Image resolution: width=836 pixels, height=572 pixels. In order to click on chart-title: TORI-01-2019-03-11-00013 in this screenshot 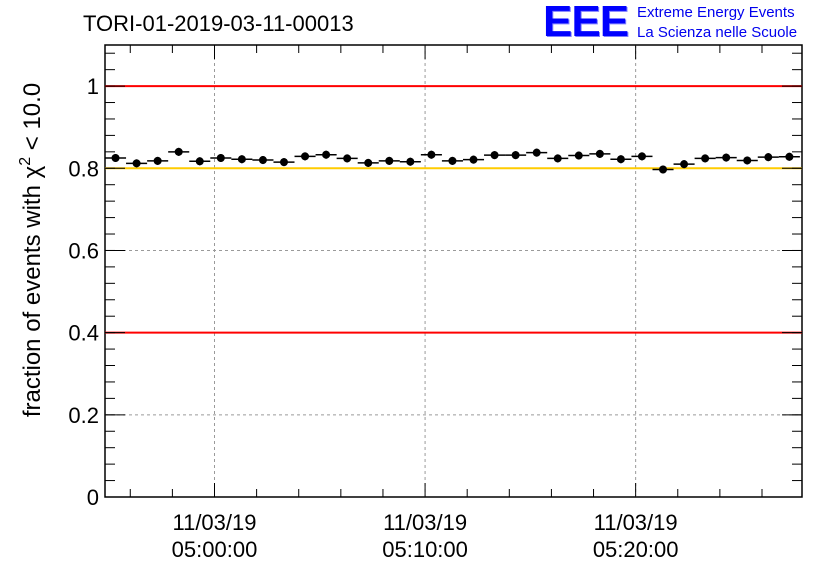, I will do `click(218, 23)`.